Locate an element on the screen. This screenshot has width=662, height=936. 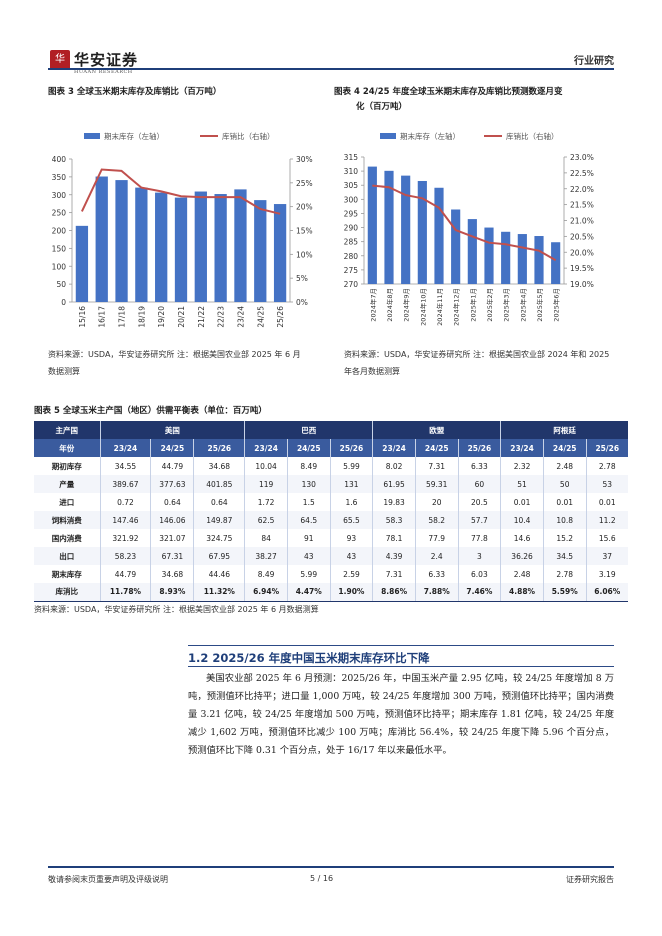
table-row-label: 产量 is located at coordinates (67, 484).